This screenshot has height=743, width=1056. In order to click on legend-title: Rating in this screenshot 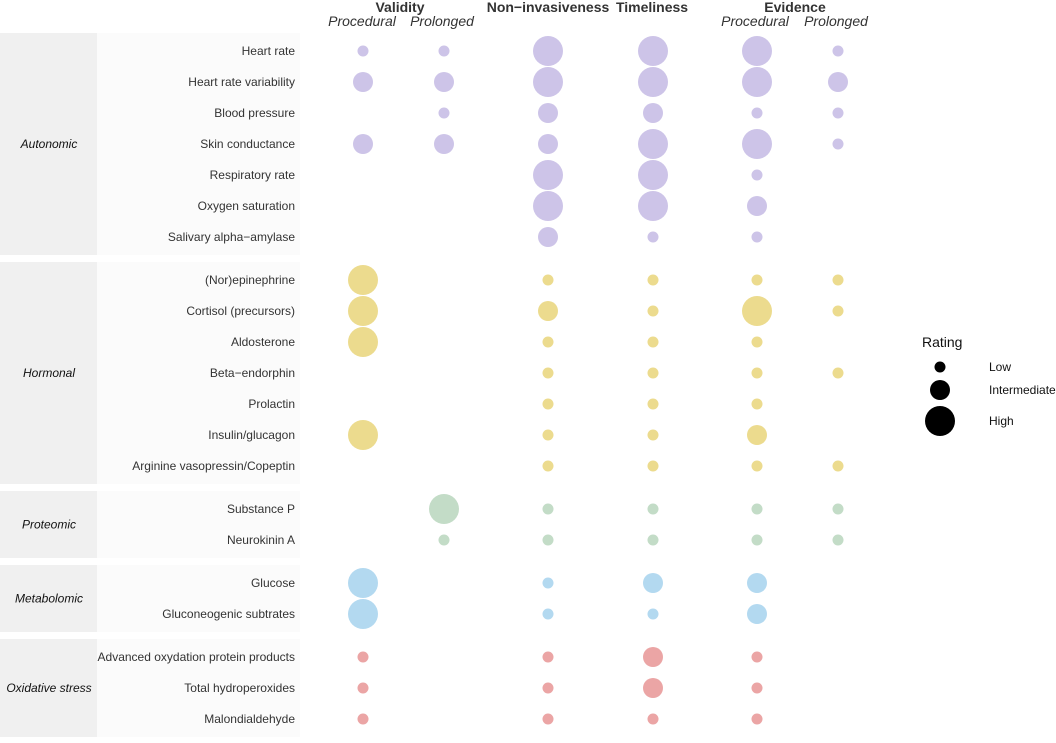, I will do `click(942, 342)`.